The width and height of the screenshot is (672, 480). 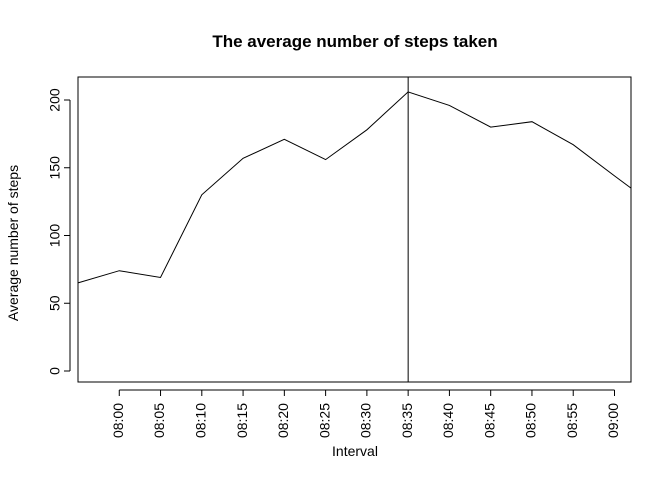 What do you see at coordinates (366, 420) in the screenshot?
I see `x-tick-label: 08:30` at bounding box center [366, 420].